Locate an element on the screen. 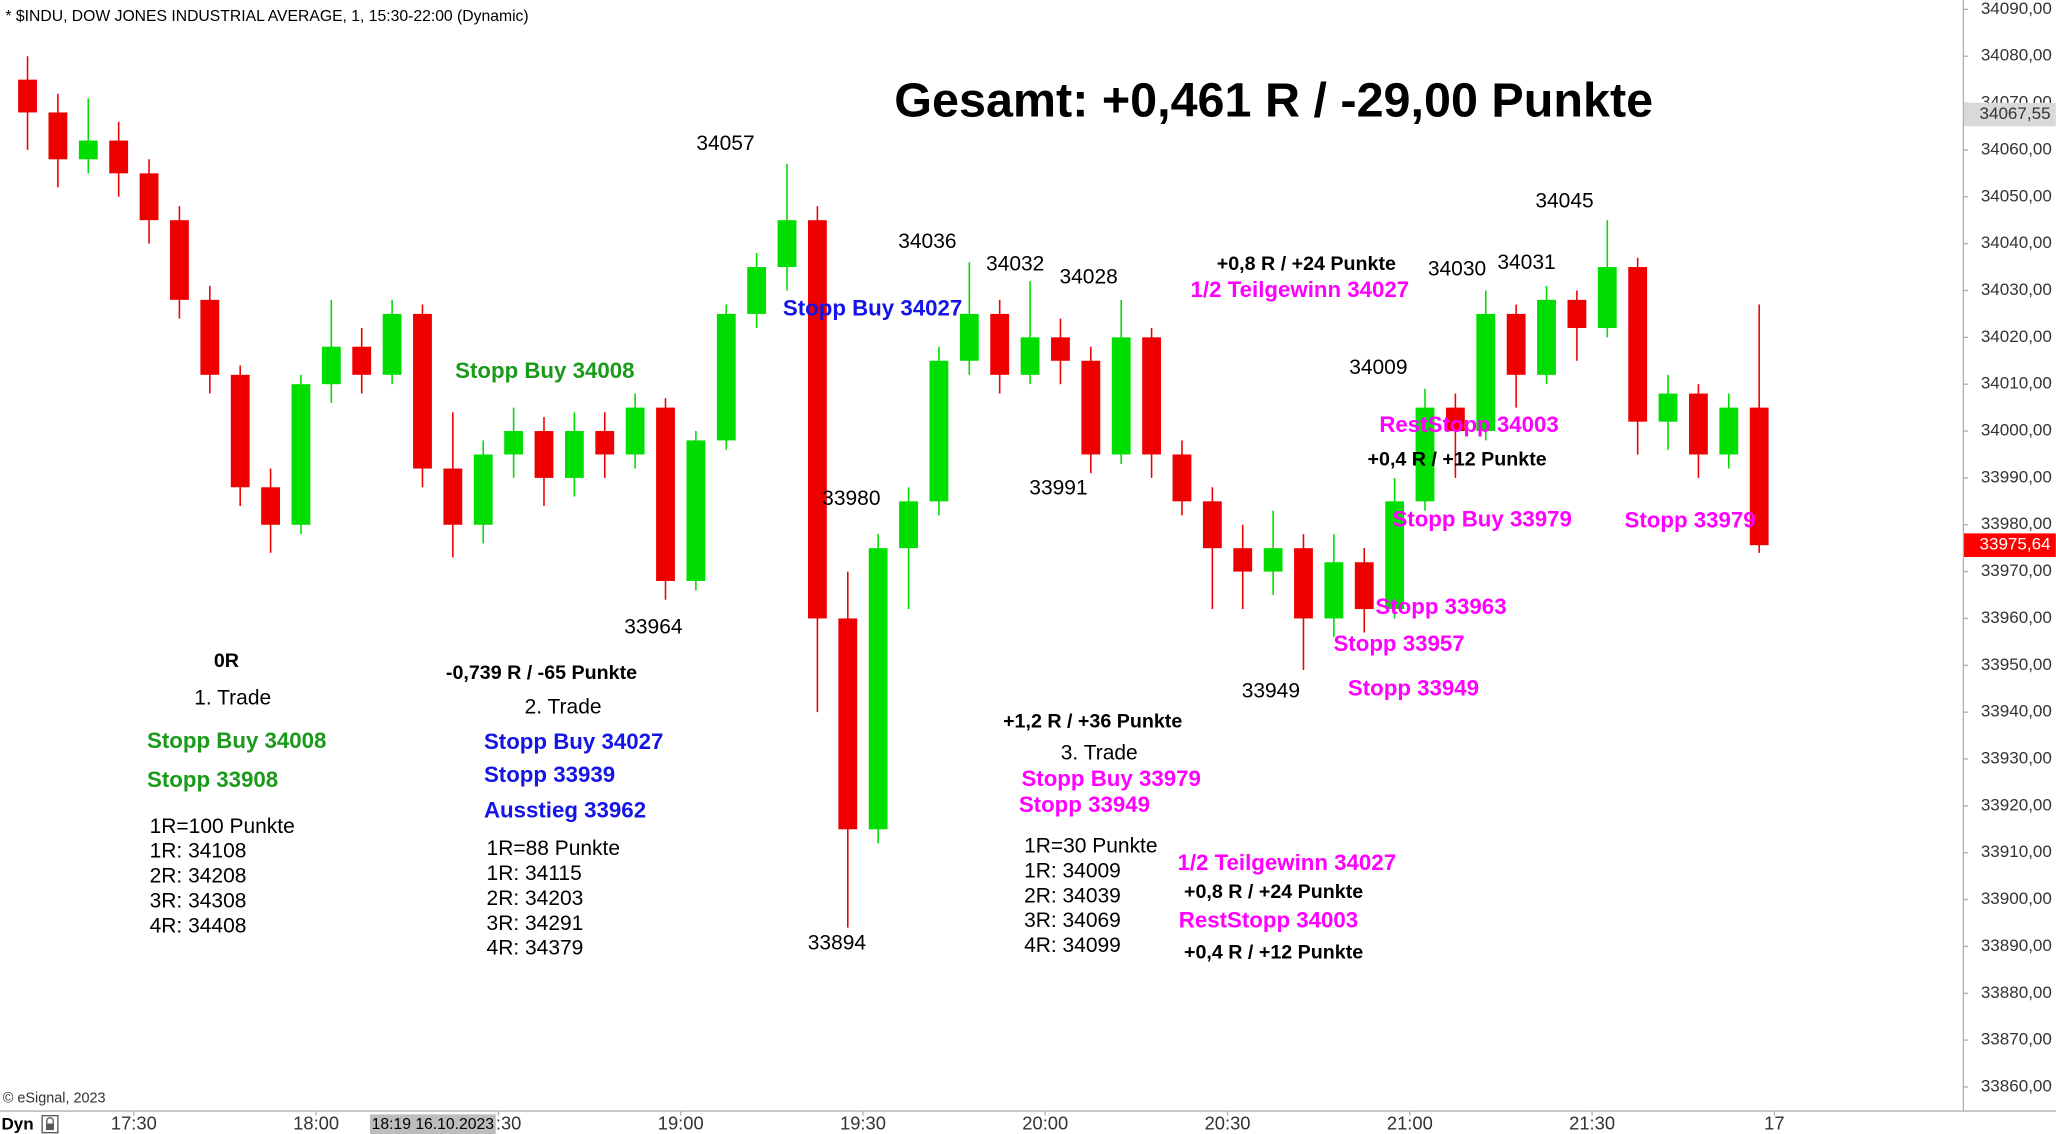 The image size is (2056, 1134). annotation: 4R: 34099 is located at coordinates (1072, 945).